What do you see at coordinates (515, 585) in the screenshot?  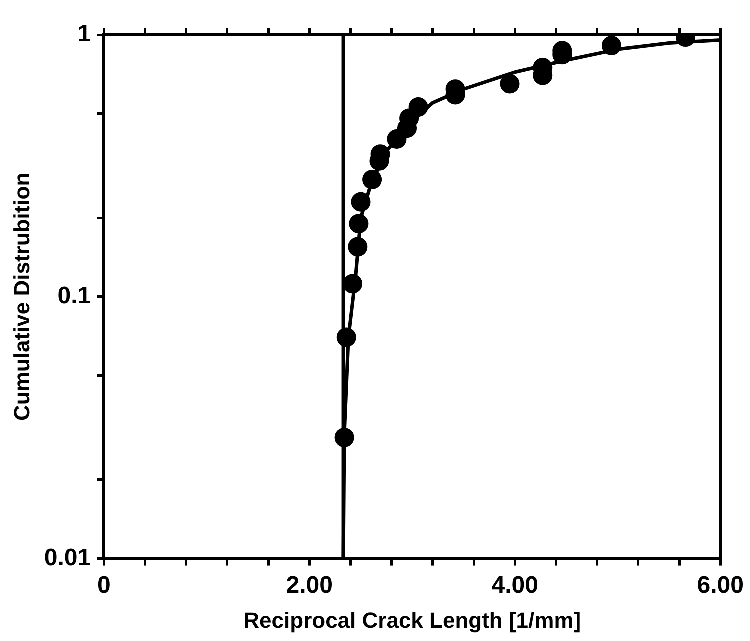 I see `x-tick-label: 4.00` at bounding box center [515, 585].